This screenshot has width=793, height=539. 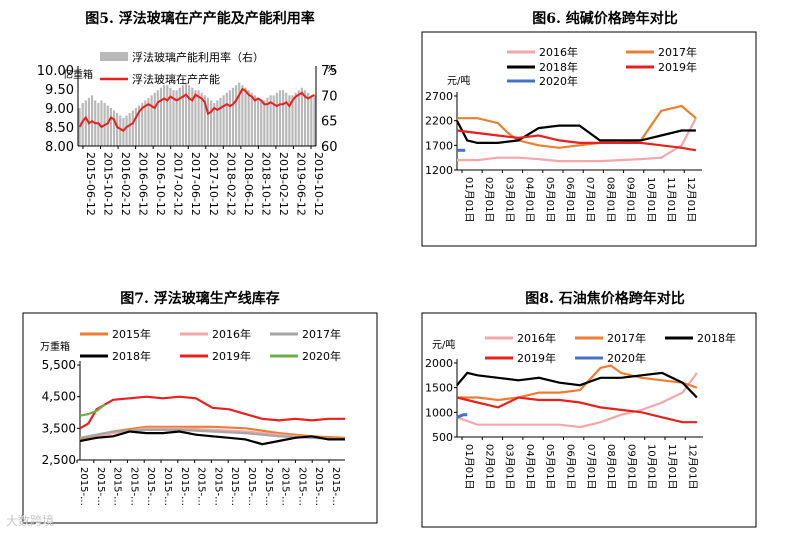 What do you see at coordinates (631, 199) in the screenshot?
I see `fig6-x-tick-label: 09月01日` at bounding box center [631, 199].